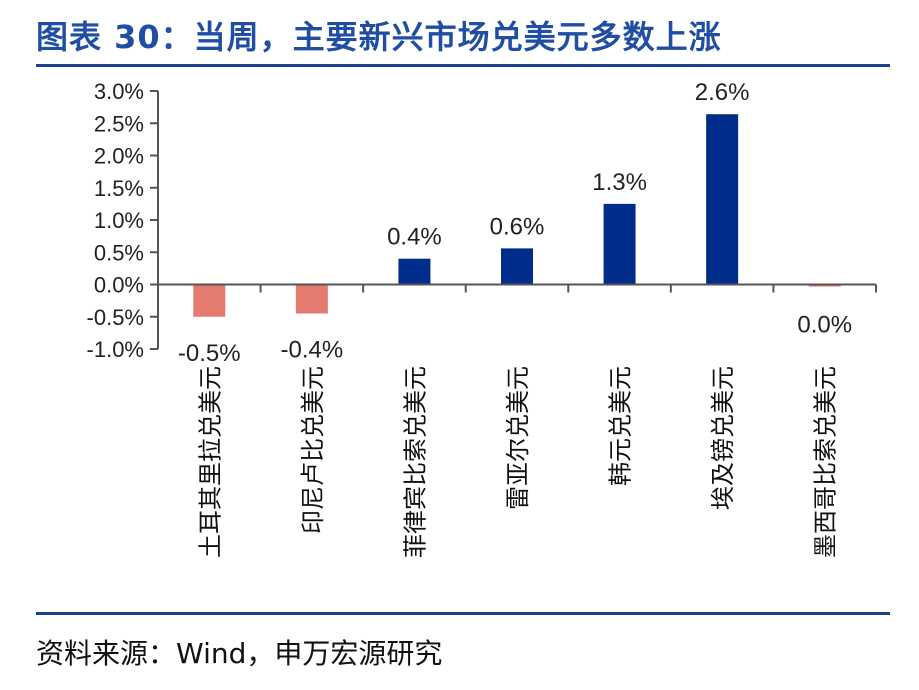 Image resolution: width=919 pixels, height=690 pixels. Describe the element at coordinates (119, 156) in the screenshot. I see `y-tick-label: 2.0%` at that location.